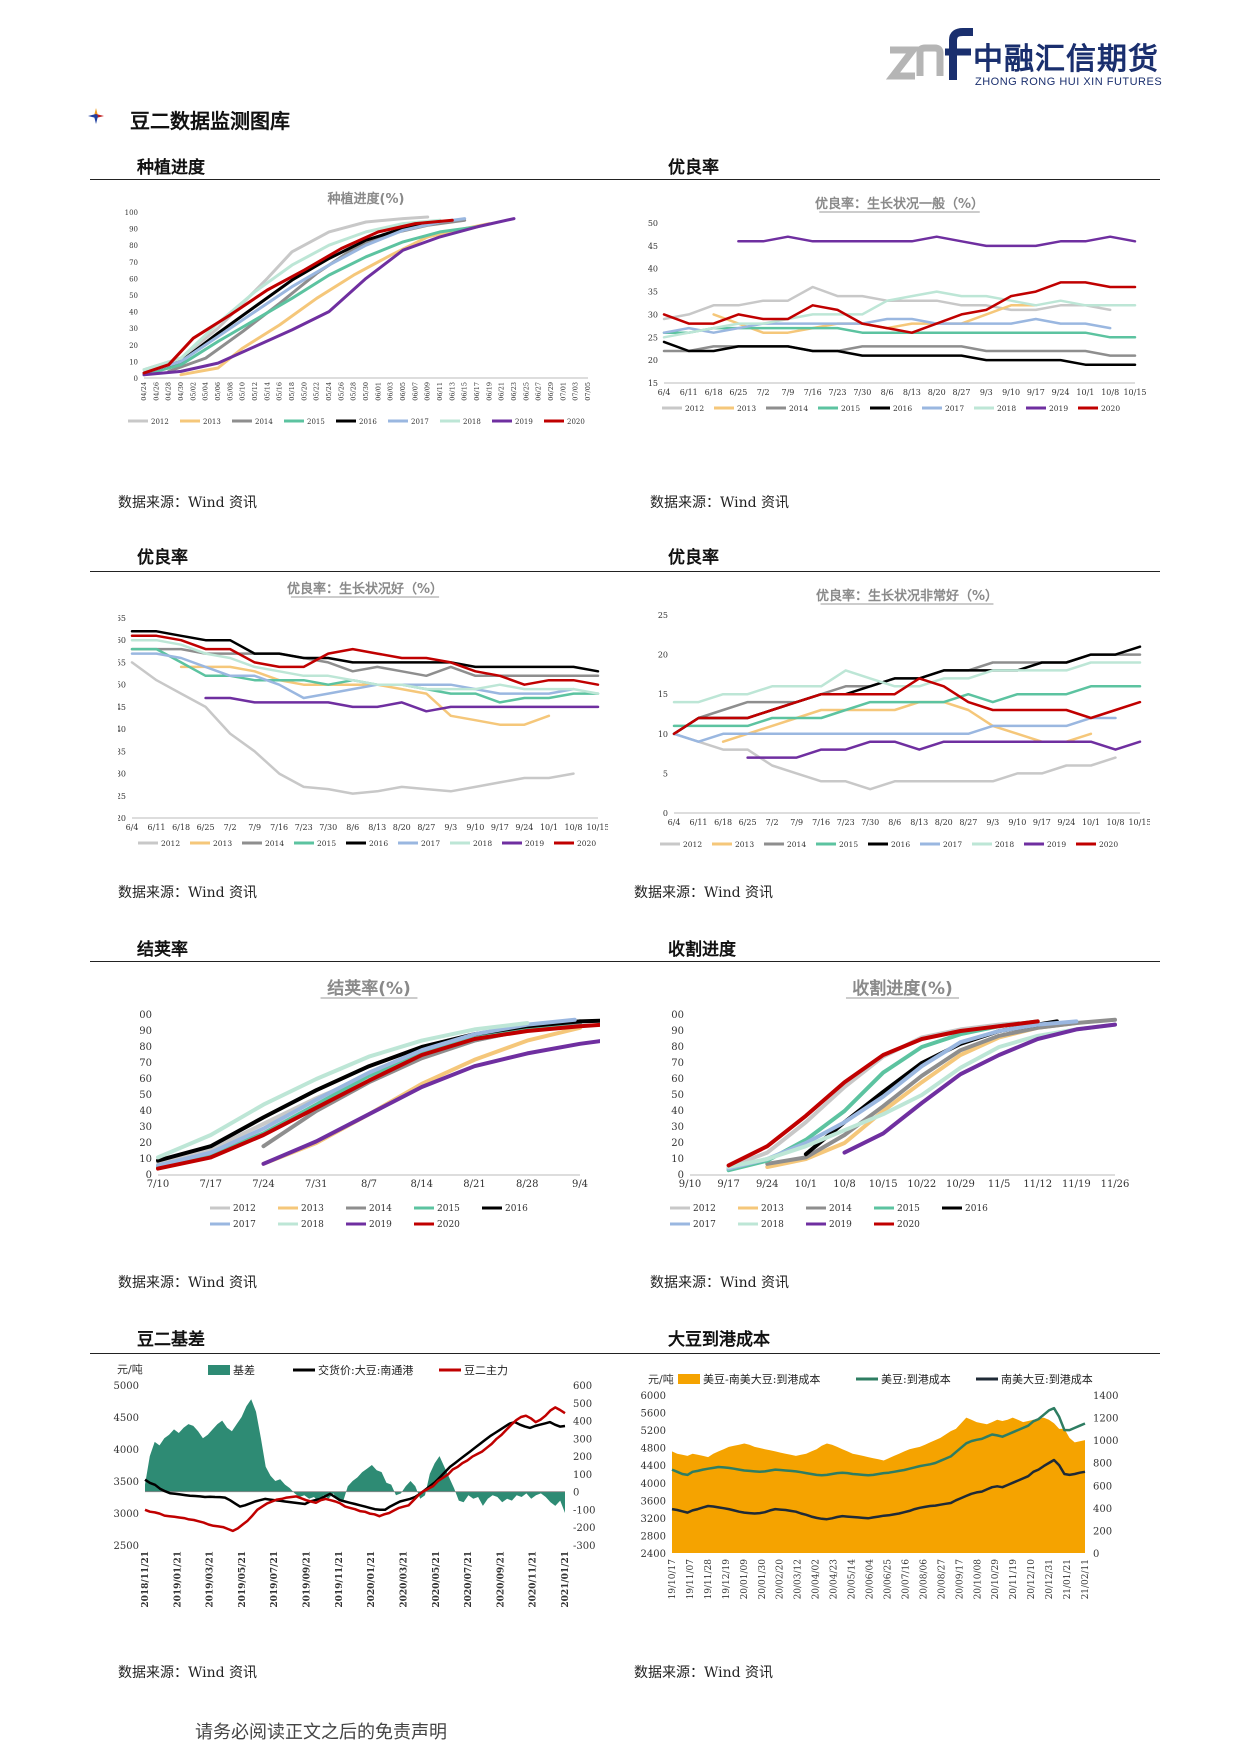 The image size is (1240, 1753). I want to click on x-tick-label: 7/31, so click(316, 1184).